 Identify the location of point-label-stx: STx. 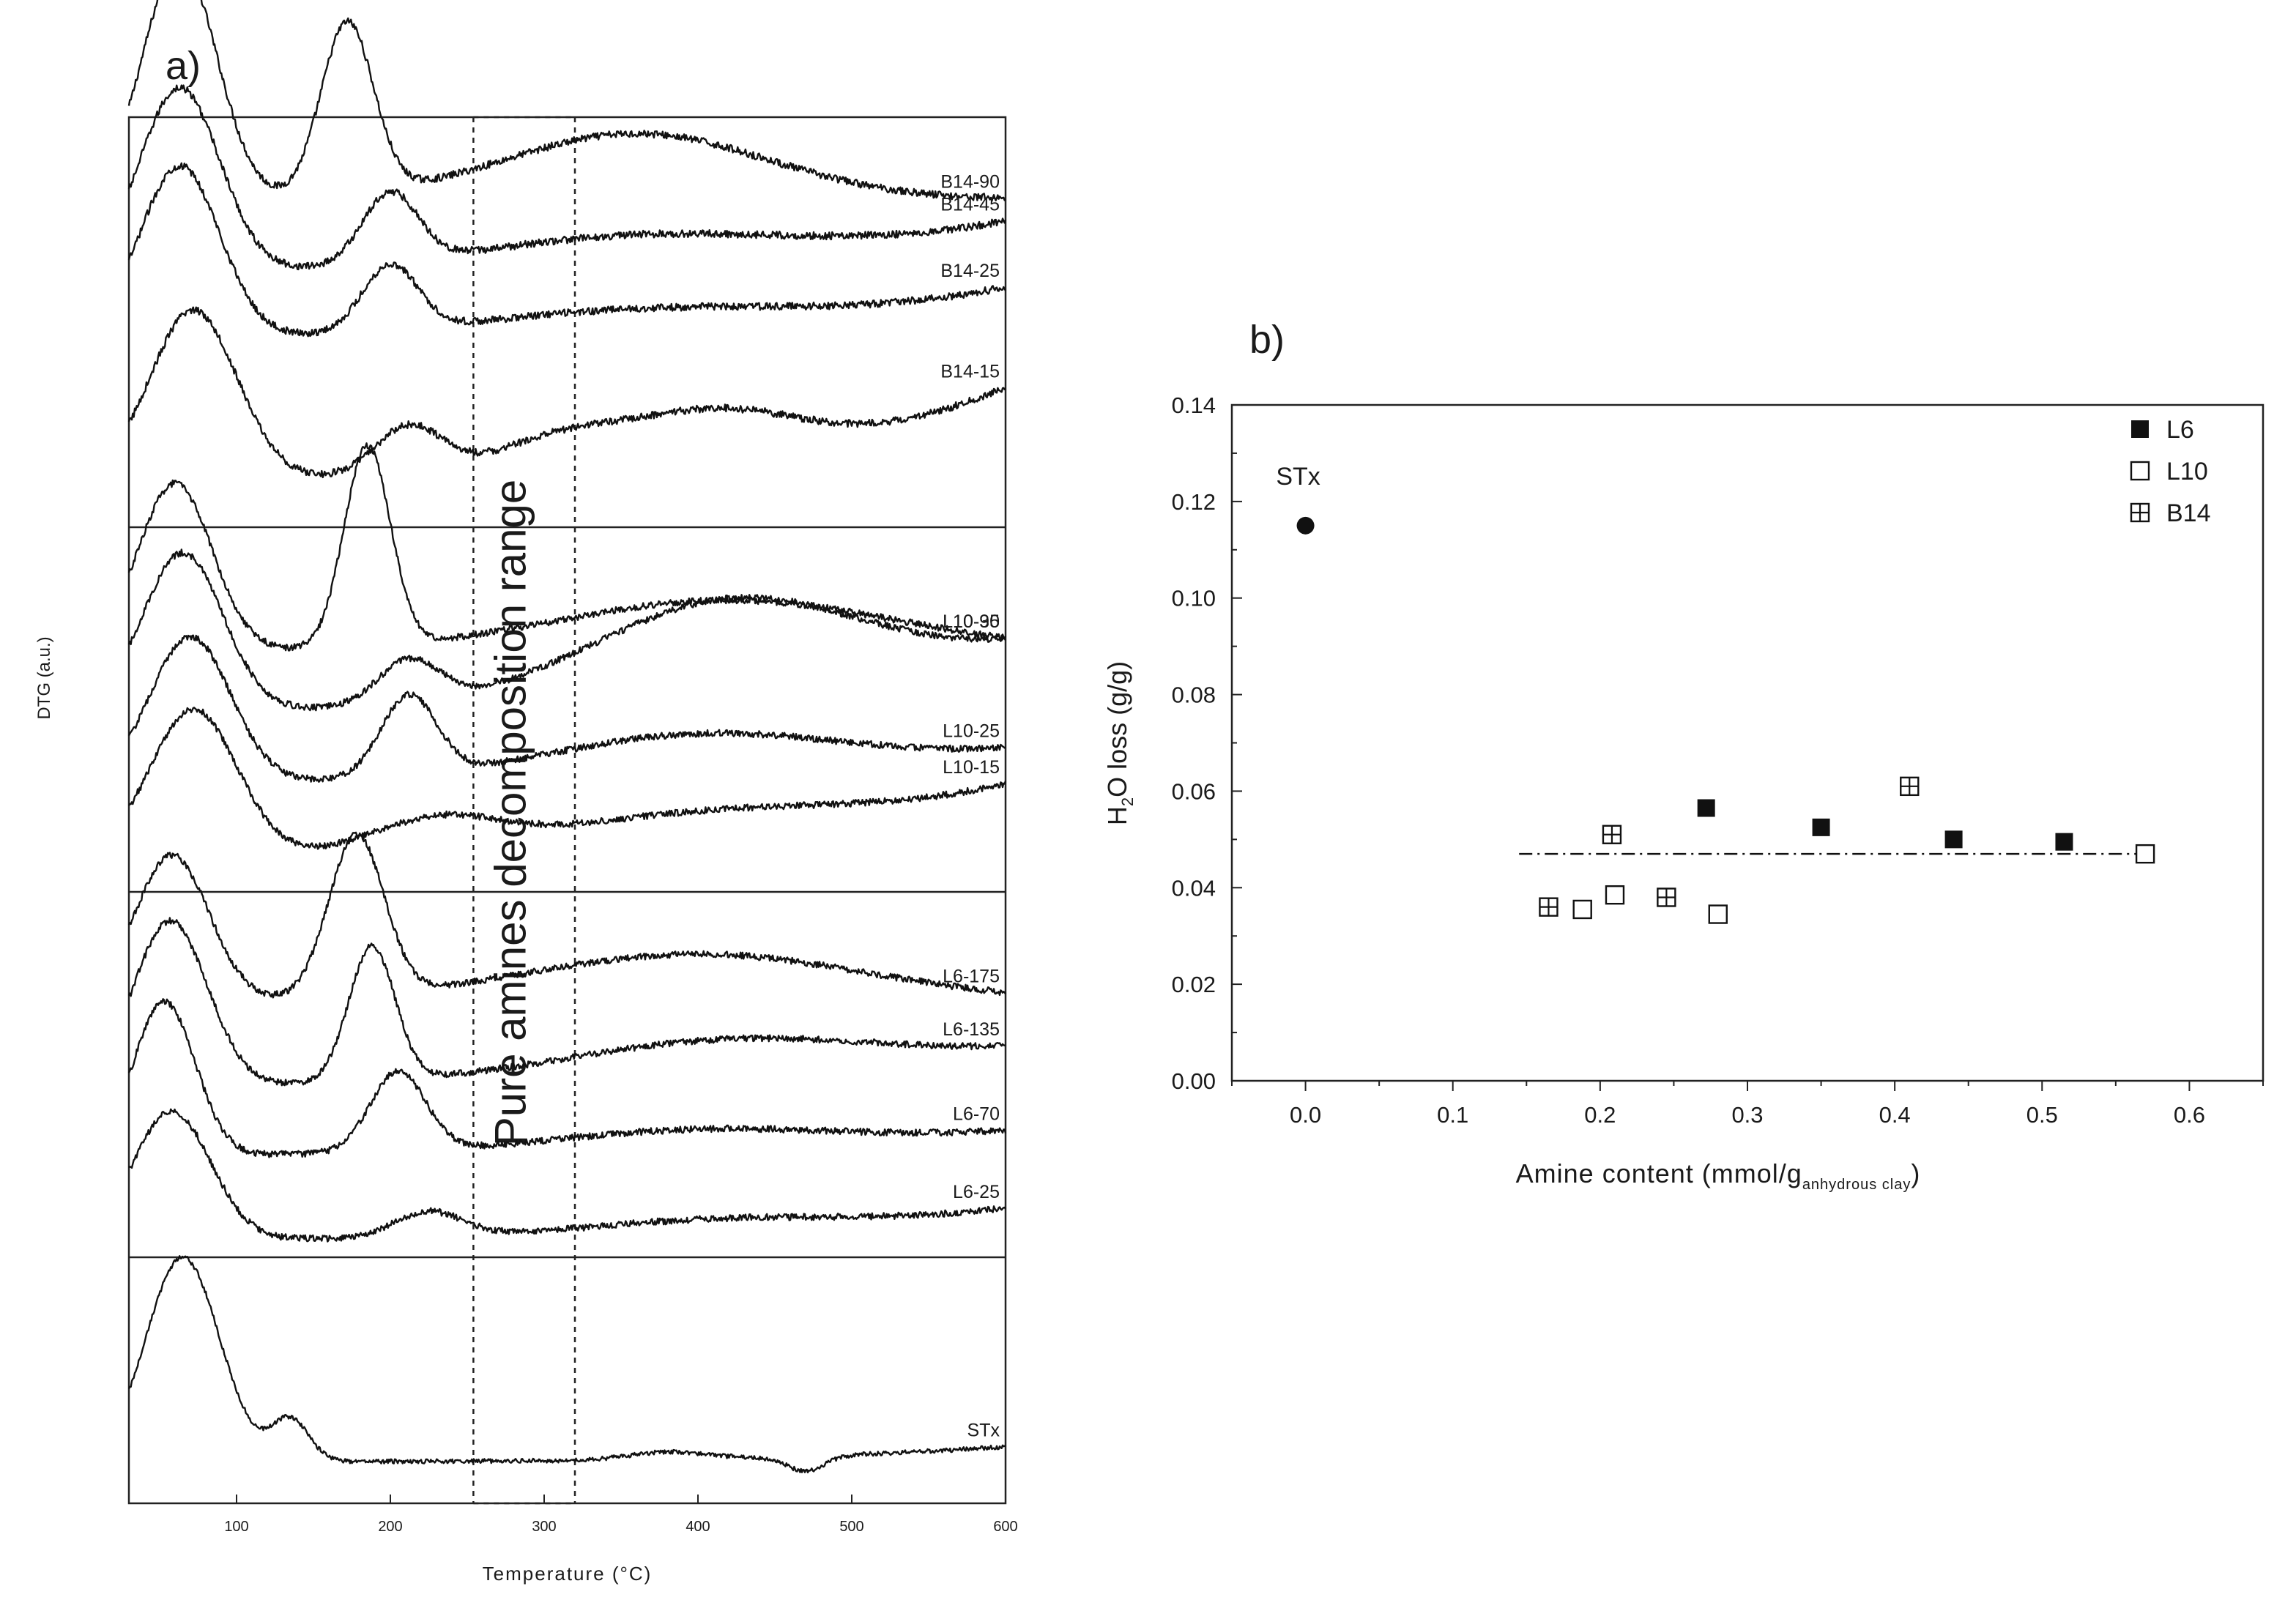
(1298, 477).